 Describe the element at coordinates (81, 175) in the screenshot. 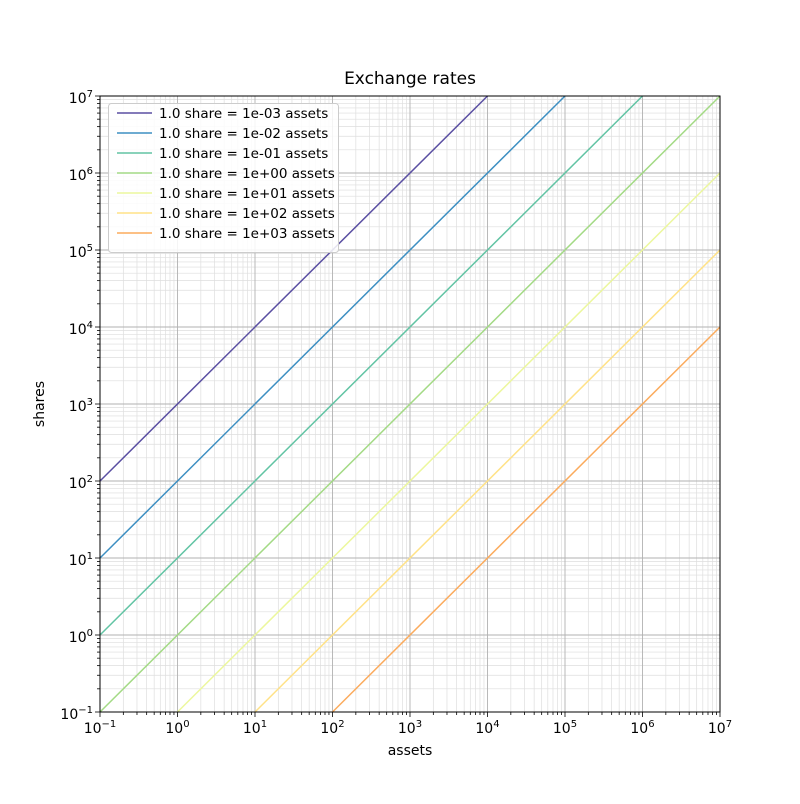

I see `y-tick-label: 10⁶` at that location.